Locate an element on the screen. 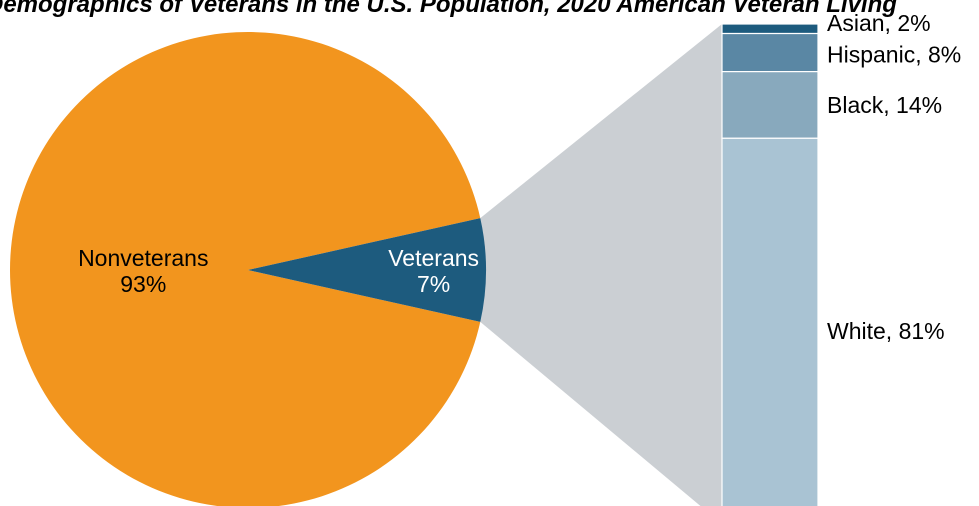  bar-label-hispanic: Hispanic, 8% is located at coordinates (894, 55).